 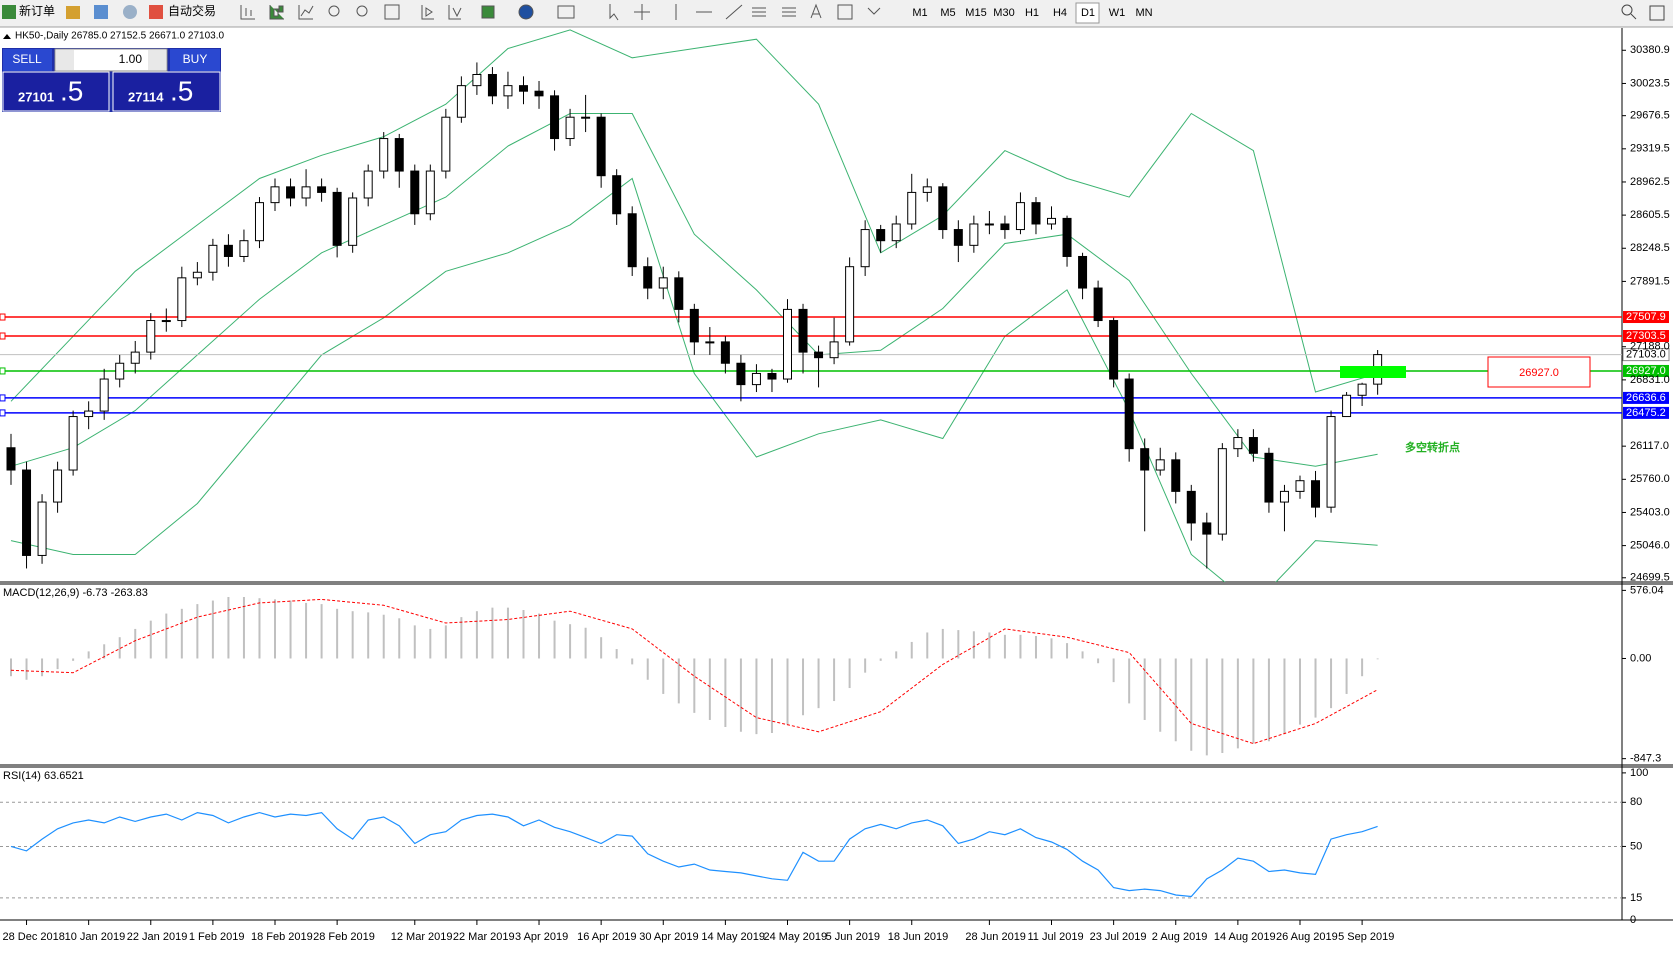 What do you see at coordinates (181, 90) in the screenshot?
I see `buy-pips: .5` at bounding box center [181, 90].